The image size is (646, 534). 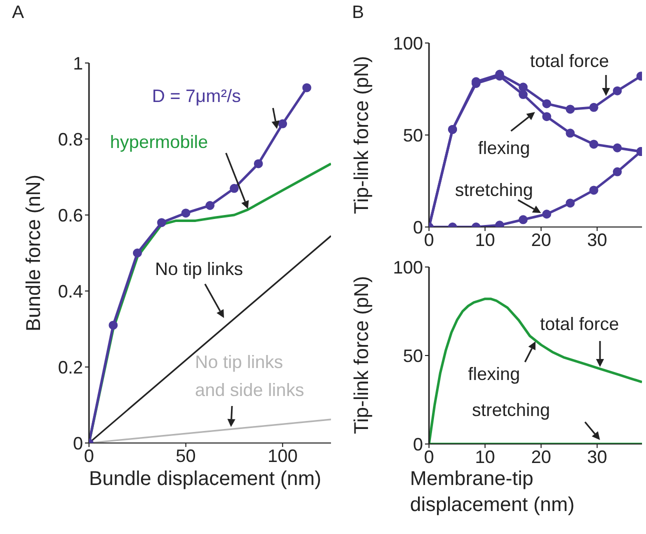 I want to click on x-axis-title: Membrane-tip displacement (nm), so click(x=493, y=492).